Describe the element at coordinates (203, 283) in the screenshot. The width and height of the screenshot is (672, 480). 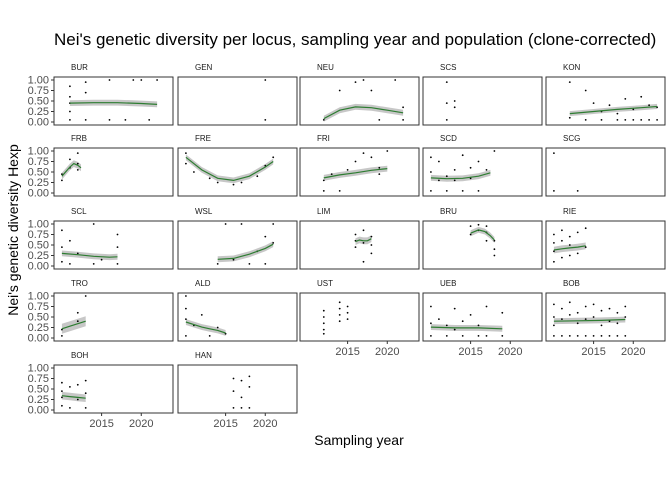
I see `strip-label: ALD` at that location.